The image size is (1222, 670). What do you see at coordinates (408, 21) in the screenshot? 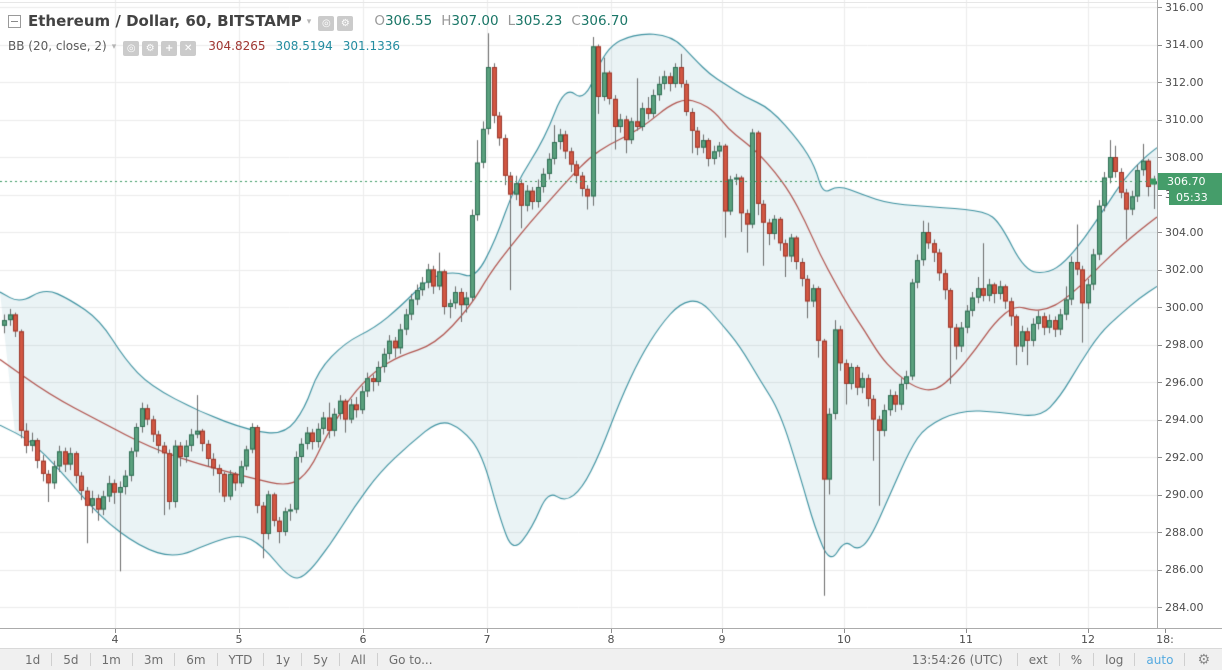
I see `ohlc-value: 306.55` at bounding box center [408, 21].